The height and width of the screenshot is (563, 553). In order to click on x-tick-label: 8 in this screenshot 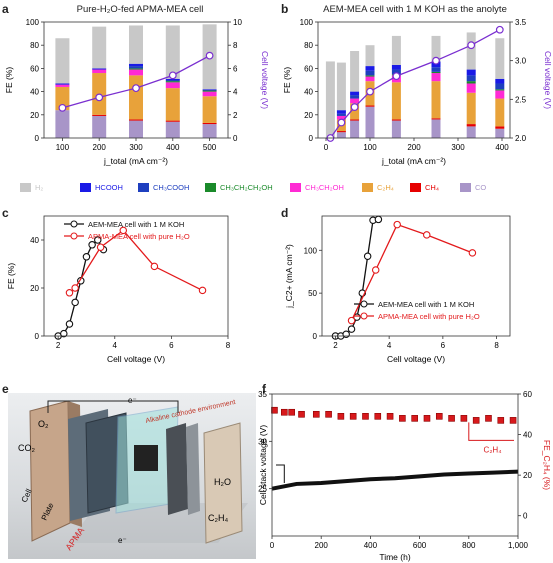, I will do `click(496, 345)`.